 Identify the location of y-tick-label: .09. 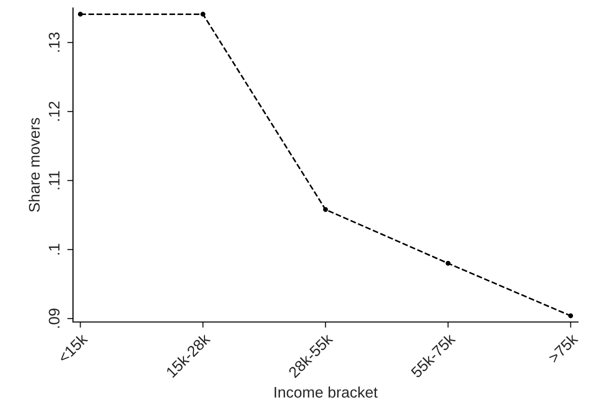
(54, 318).